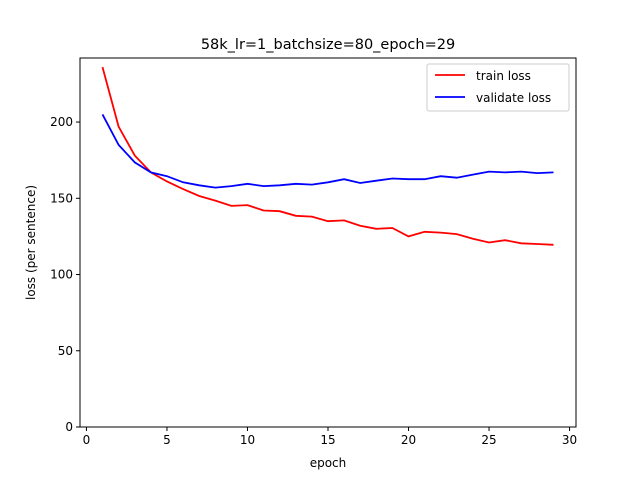  I want to click on y-tick-label: 50, so click(65, 351).